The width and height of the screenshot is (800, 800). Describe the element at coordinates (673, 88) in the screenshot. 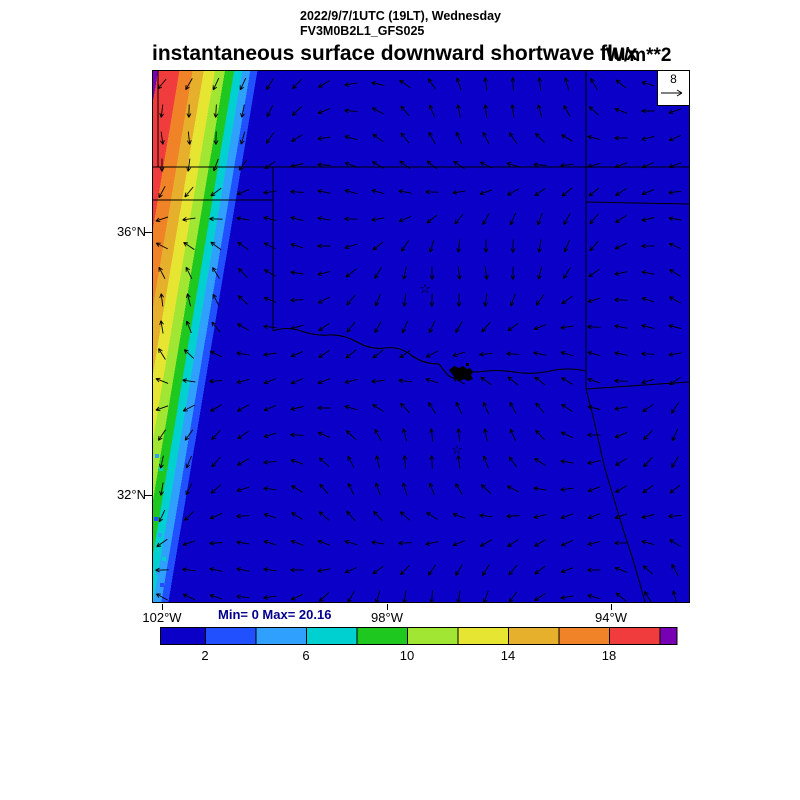

I see `reference-vector-box: 8` at that location.